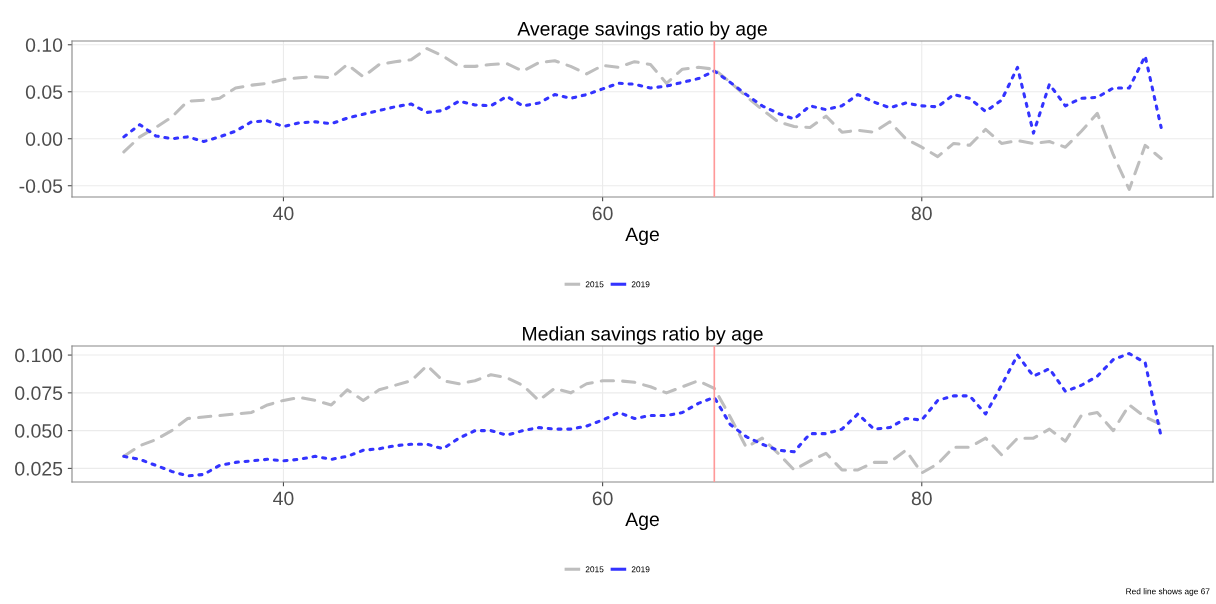 This screenshot has height=604, width=1216. What do you see at coordinates (39, 355) in the screenshot?
I see `y-tick-label: 0.100` at bounding box center [39, 355].